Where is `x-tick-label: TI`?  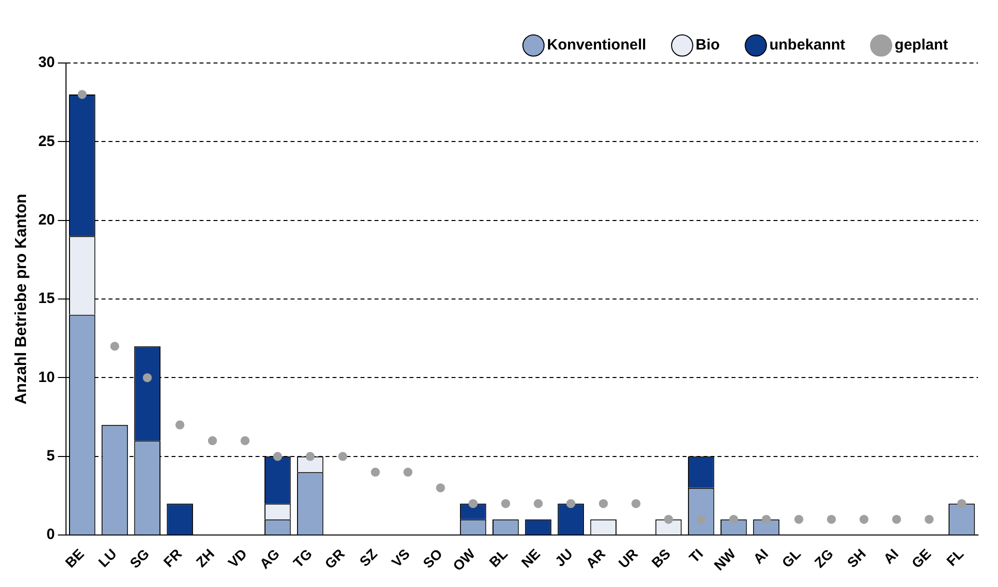 x-tick-label: TI is located at coordinates (696, 556).